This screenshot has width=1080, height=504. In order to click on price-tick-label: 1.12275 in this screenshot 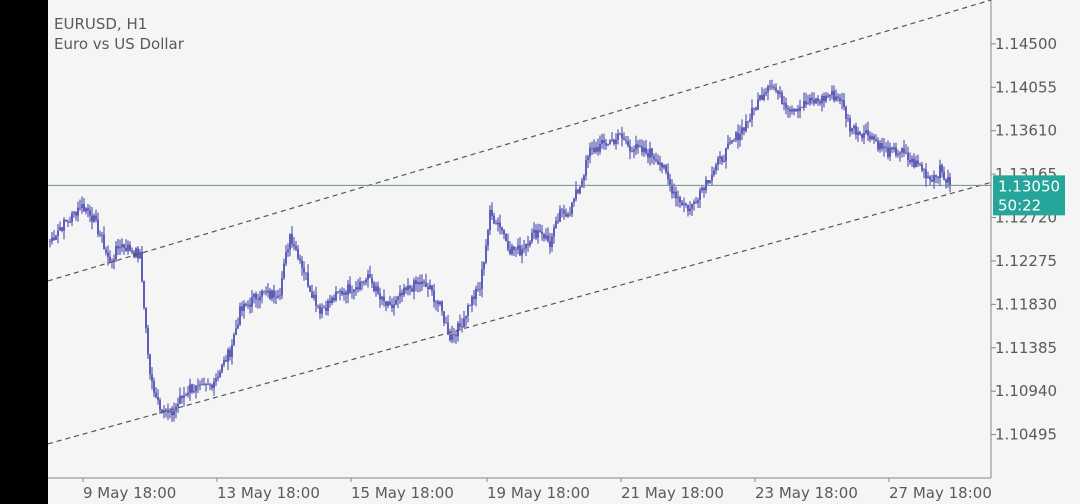, I will do `click(1026, 261)`.